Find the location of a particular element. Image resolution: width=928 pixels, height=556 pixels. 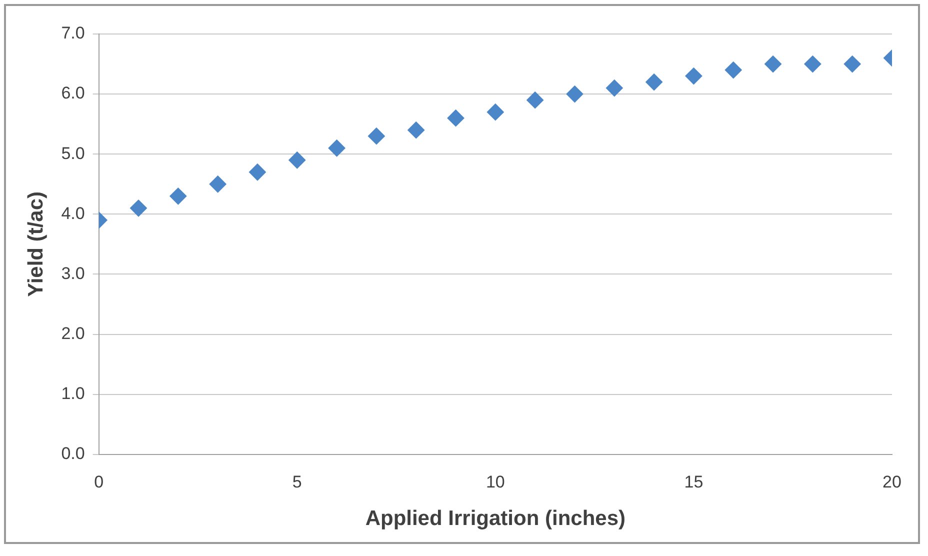

y-tick-label: 0.0 is located at coordinates (73, 454).